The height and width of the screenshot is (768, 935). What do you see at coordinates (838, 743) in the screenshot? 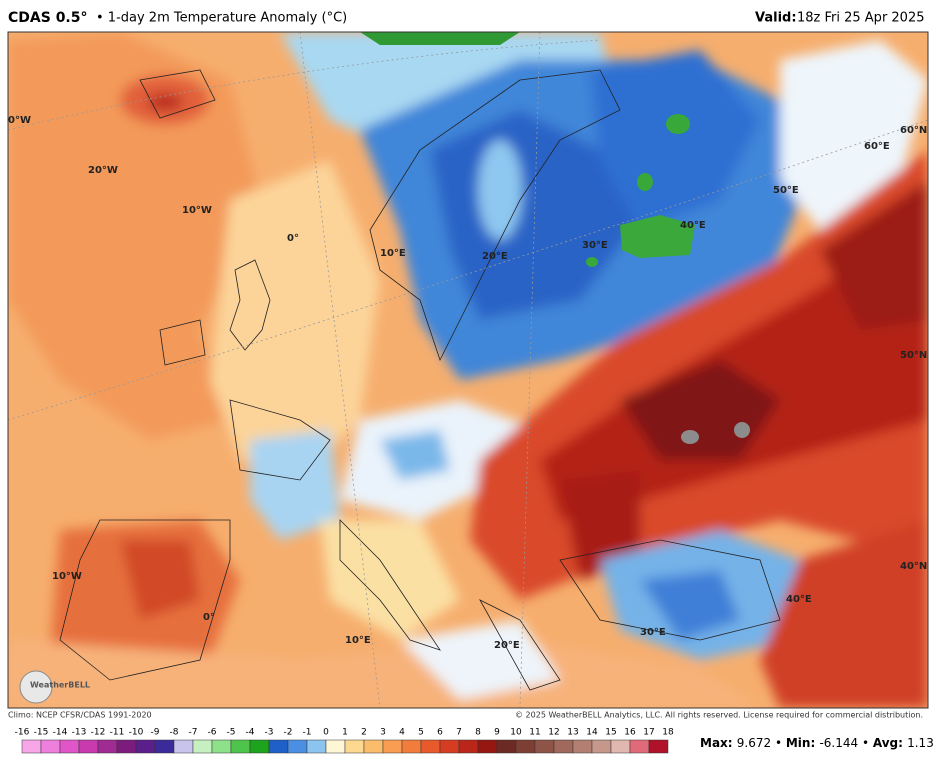
I see `min-value: -6.144` at bounding box center [838, 743].